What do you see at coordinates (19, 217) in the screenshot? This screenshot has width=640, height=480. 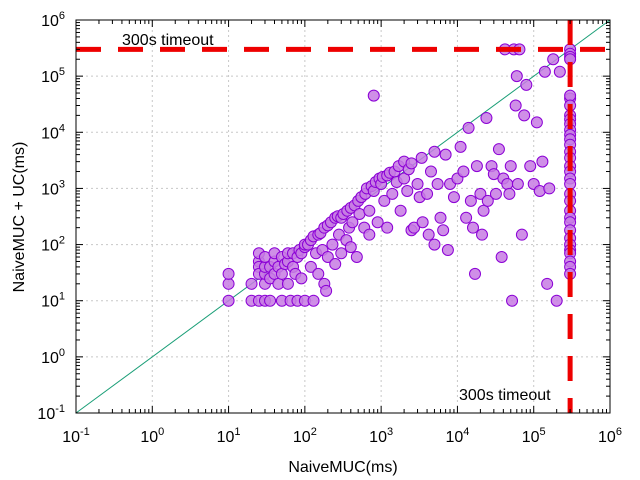 I see `y-axis-label: NaiveMUC + UC(ms)` at bounding box center [19, 217].